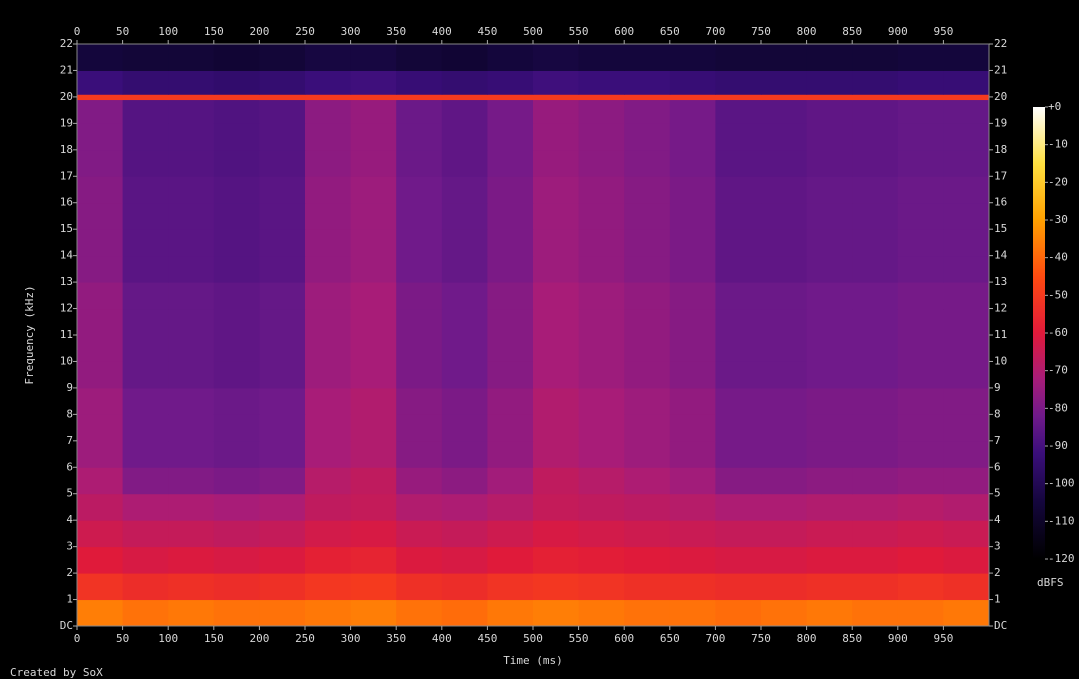 The height and width of the screenshot is (679, 1079). I want to click on y-tick-label-right: 5, so click(997, 493).